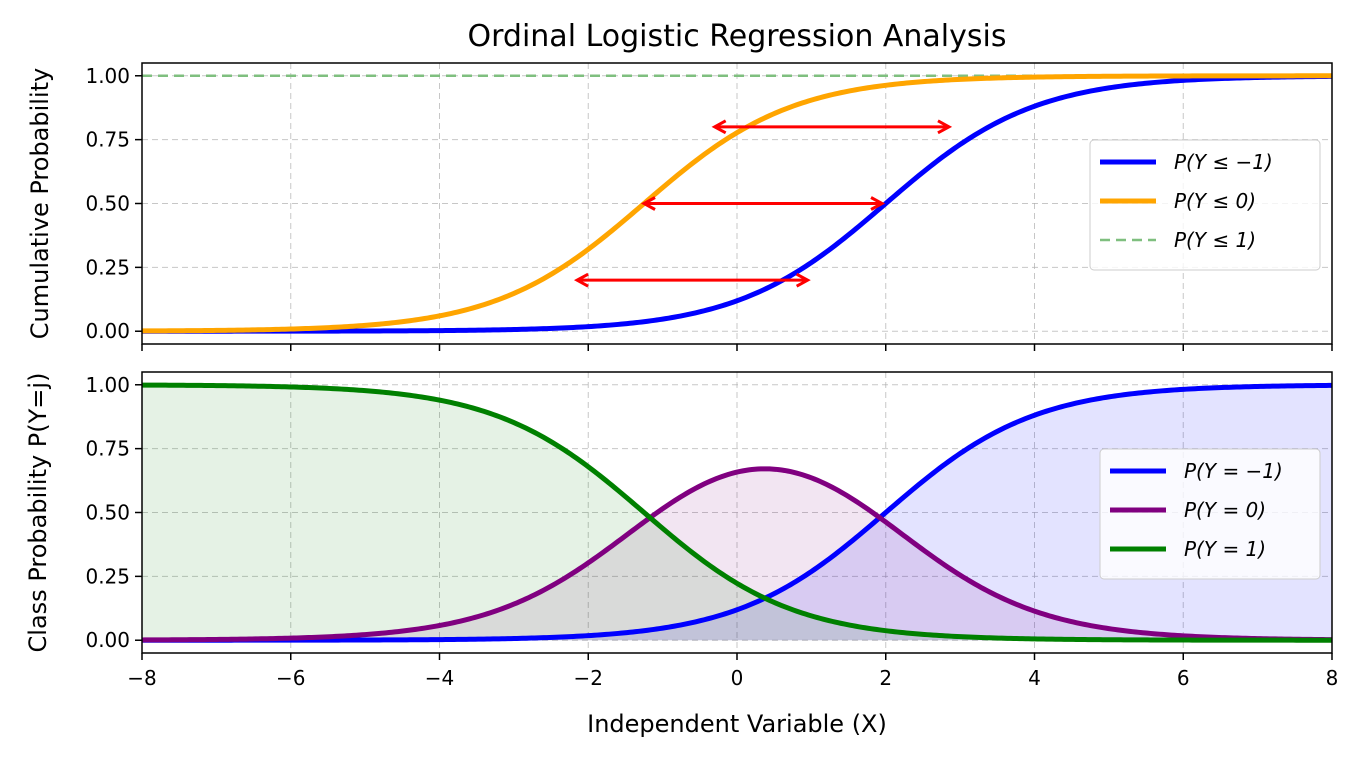 The image size is (1361, 760). What do you see at coordinates (290, 678) in the screenshot?
I see `x-tick-label: −6` at bounding box center [290, 678].